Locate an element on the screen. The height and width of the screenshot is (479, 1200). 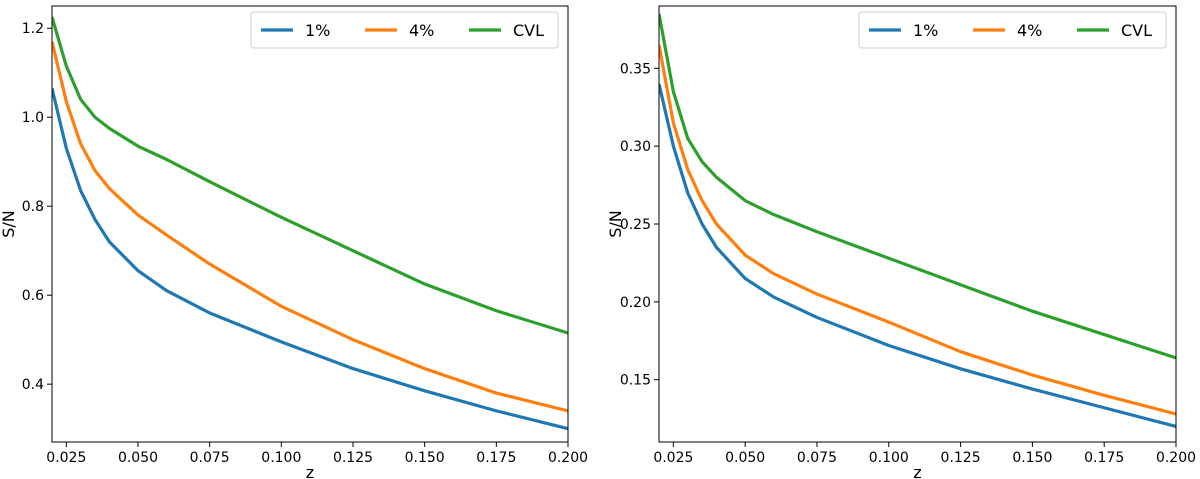
y-tick-label: 0.4 is located at coordinates (33, 385).